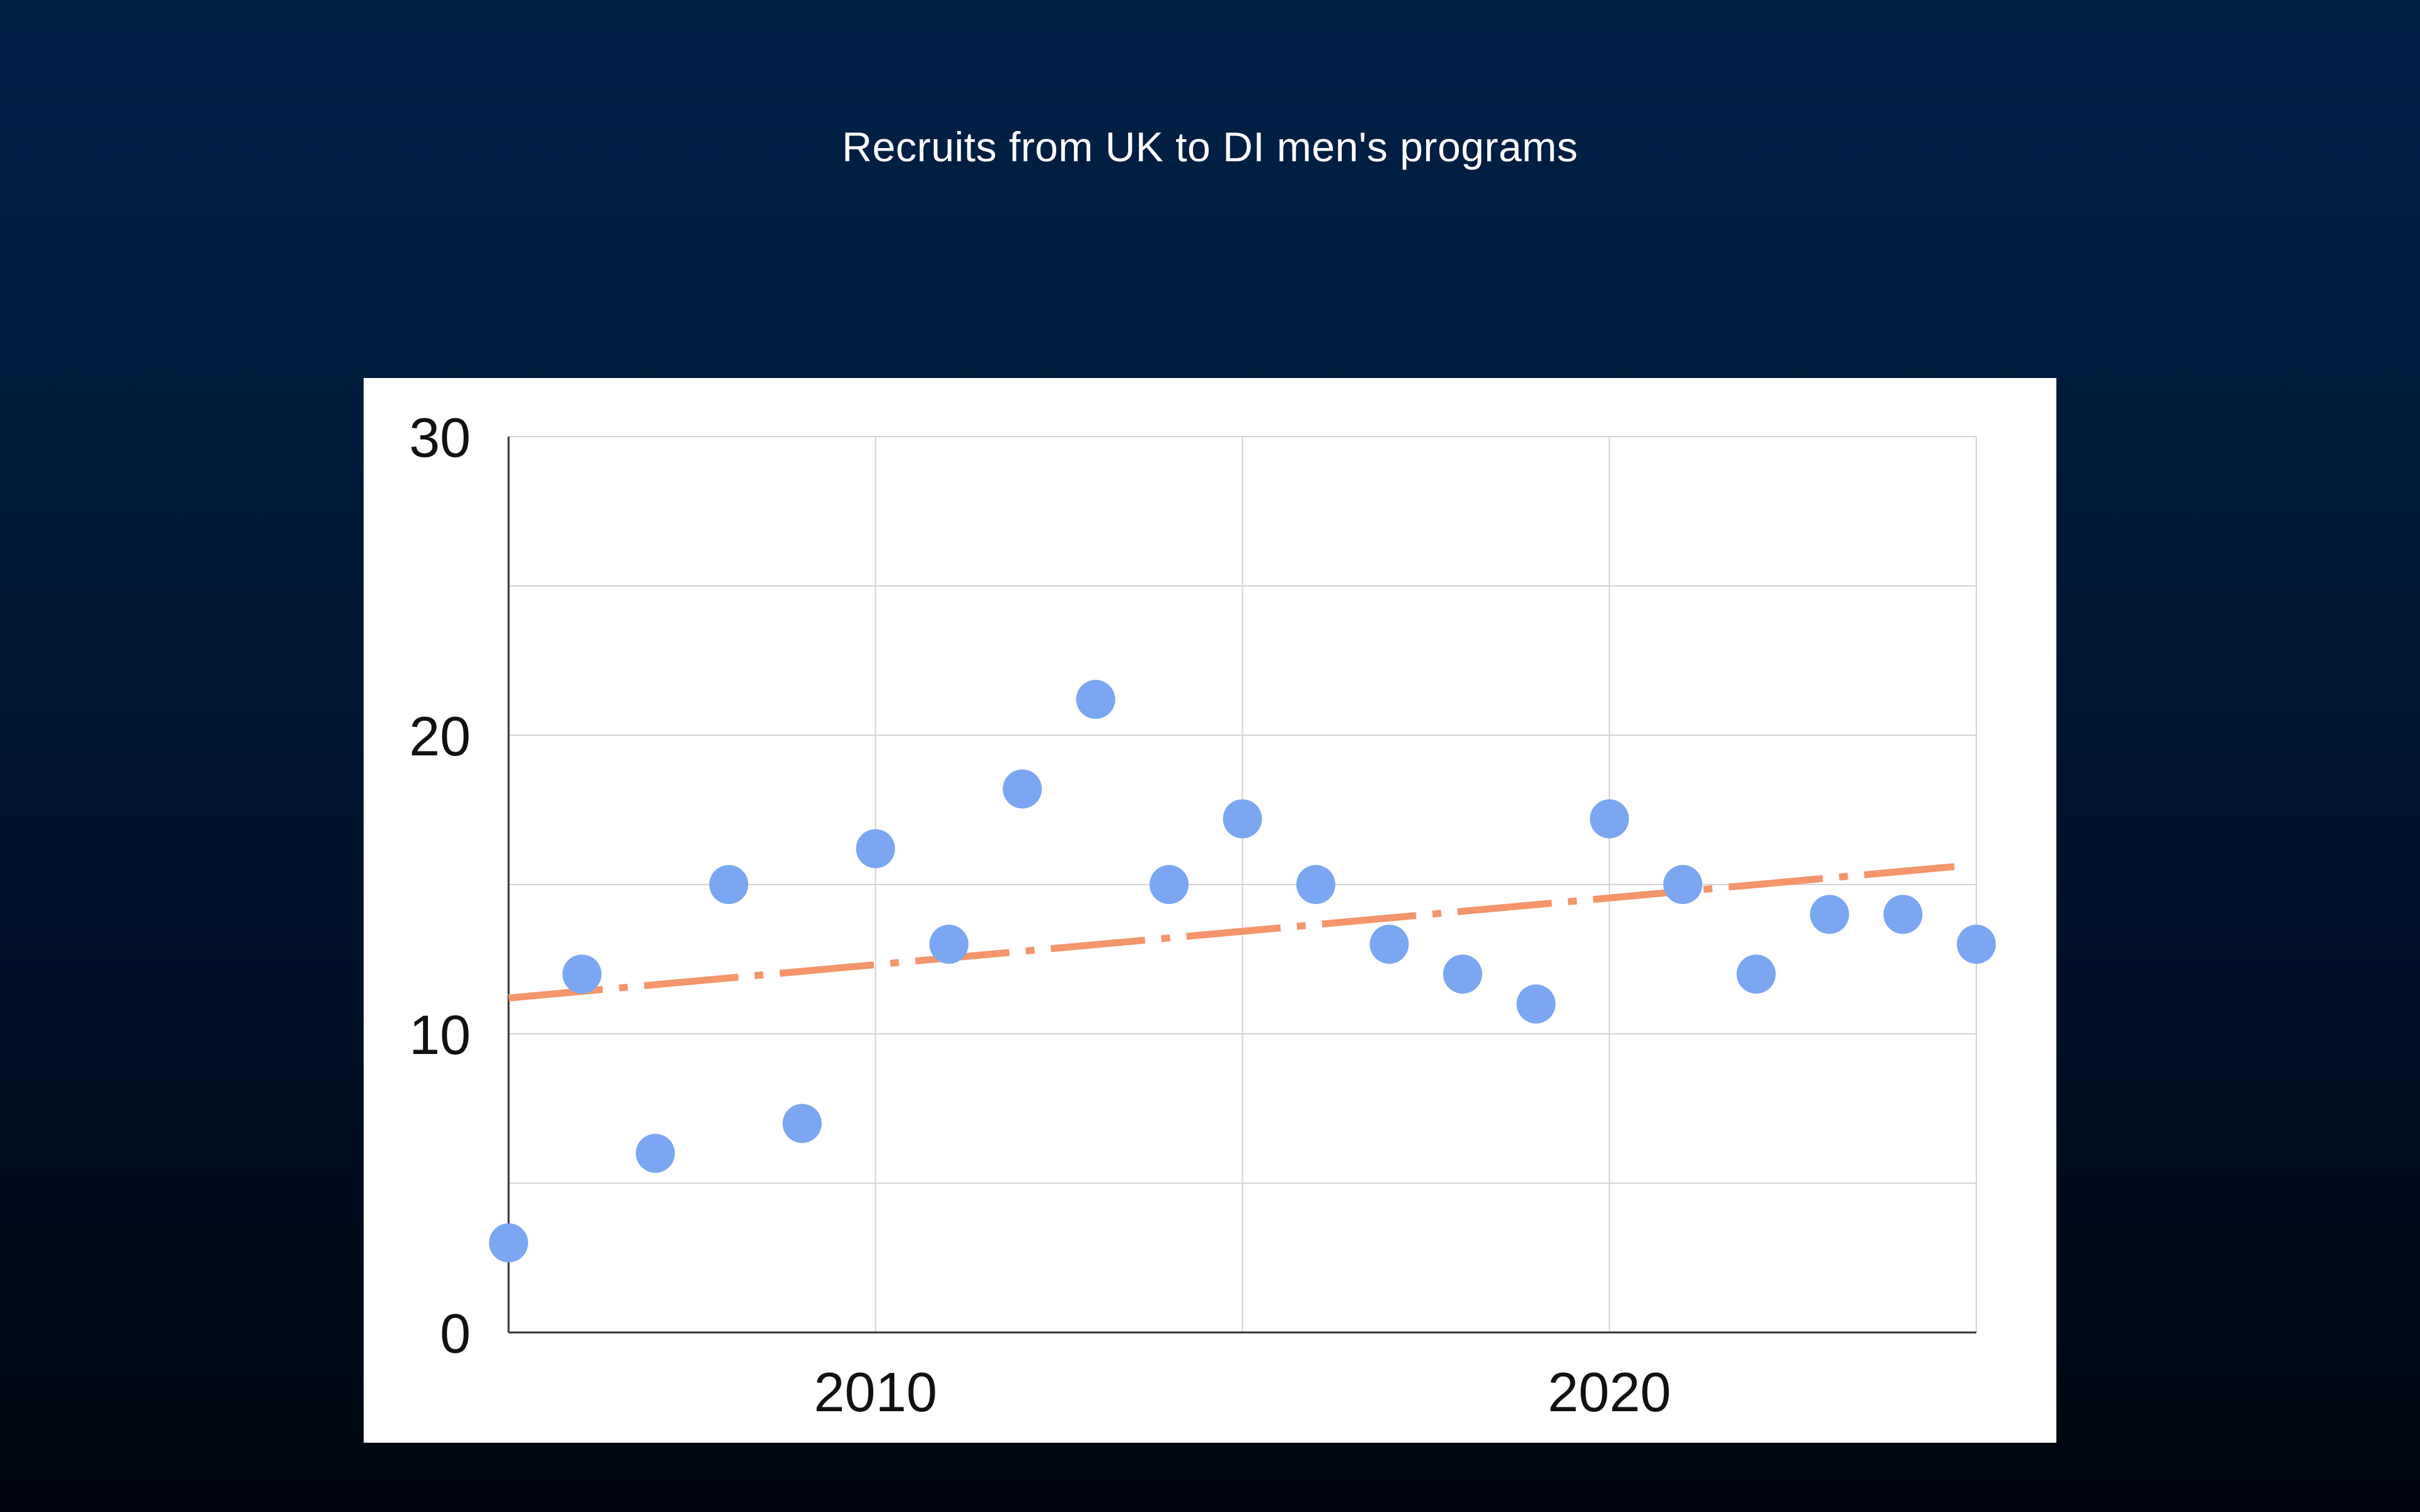  I want to click on trendline-layer, so click(1232, 932).